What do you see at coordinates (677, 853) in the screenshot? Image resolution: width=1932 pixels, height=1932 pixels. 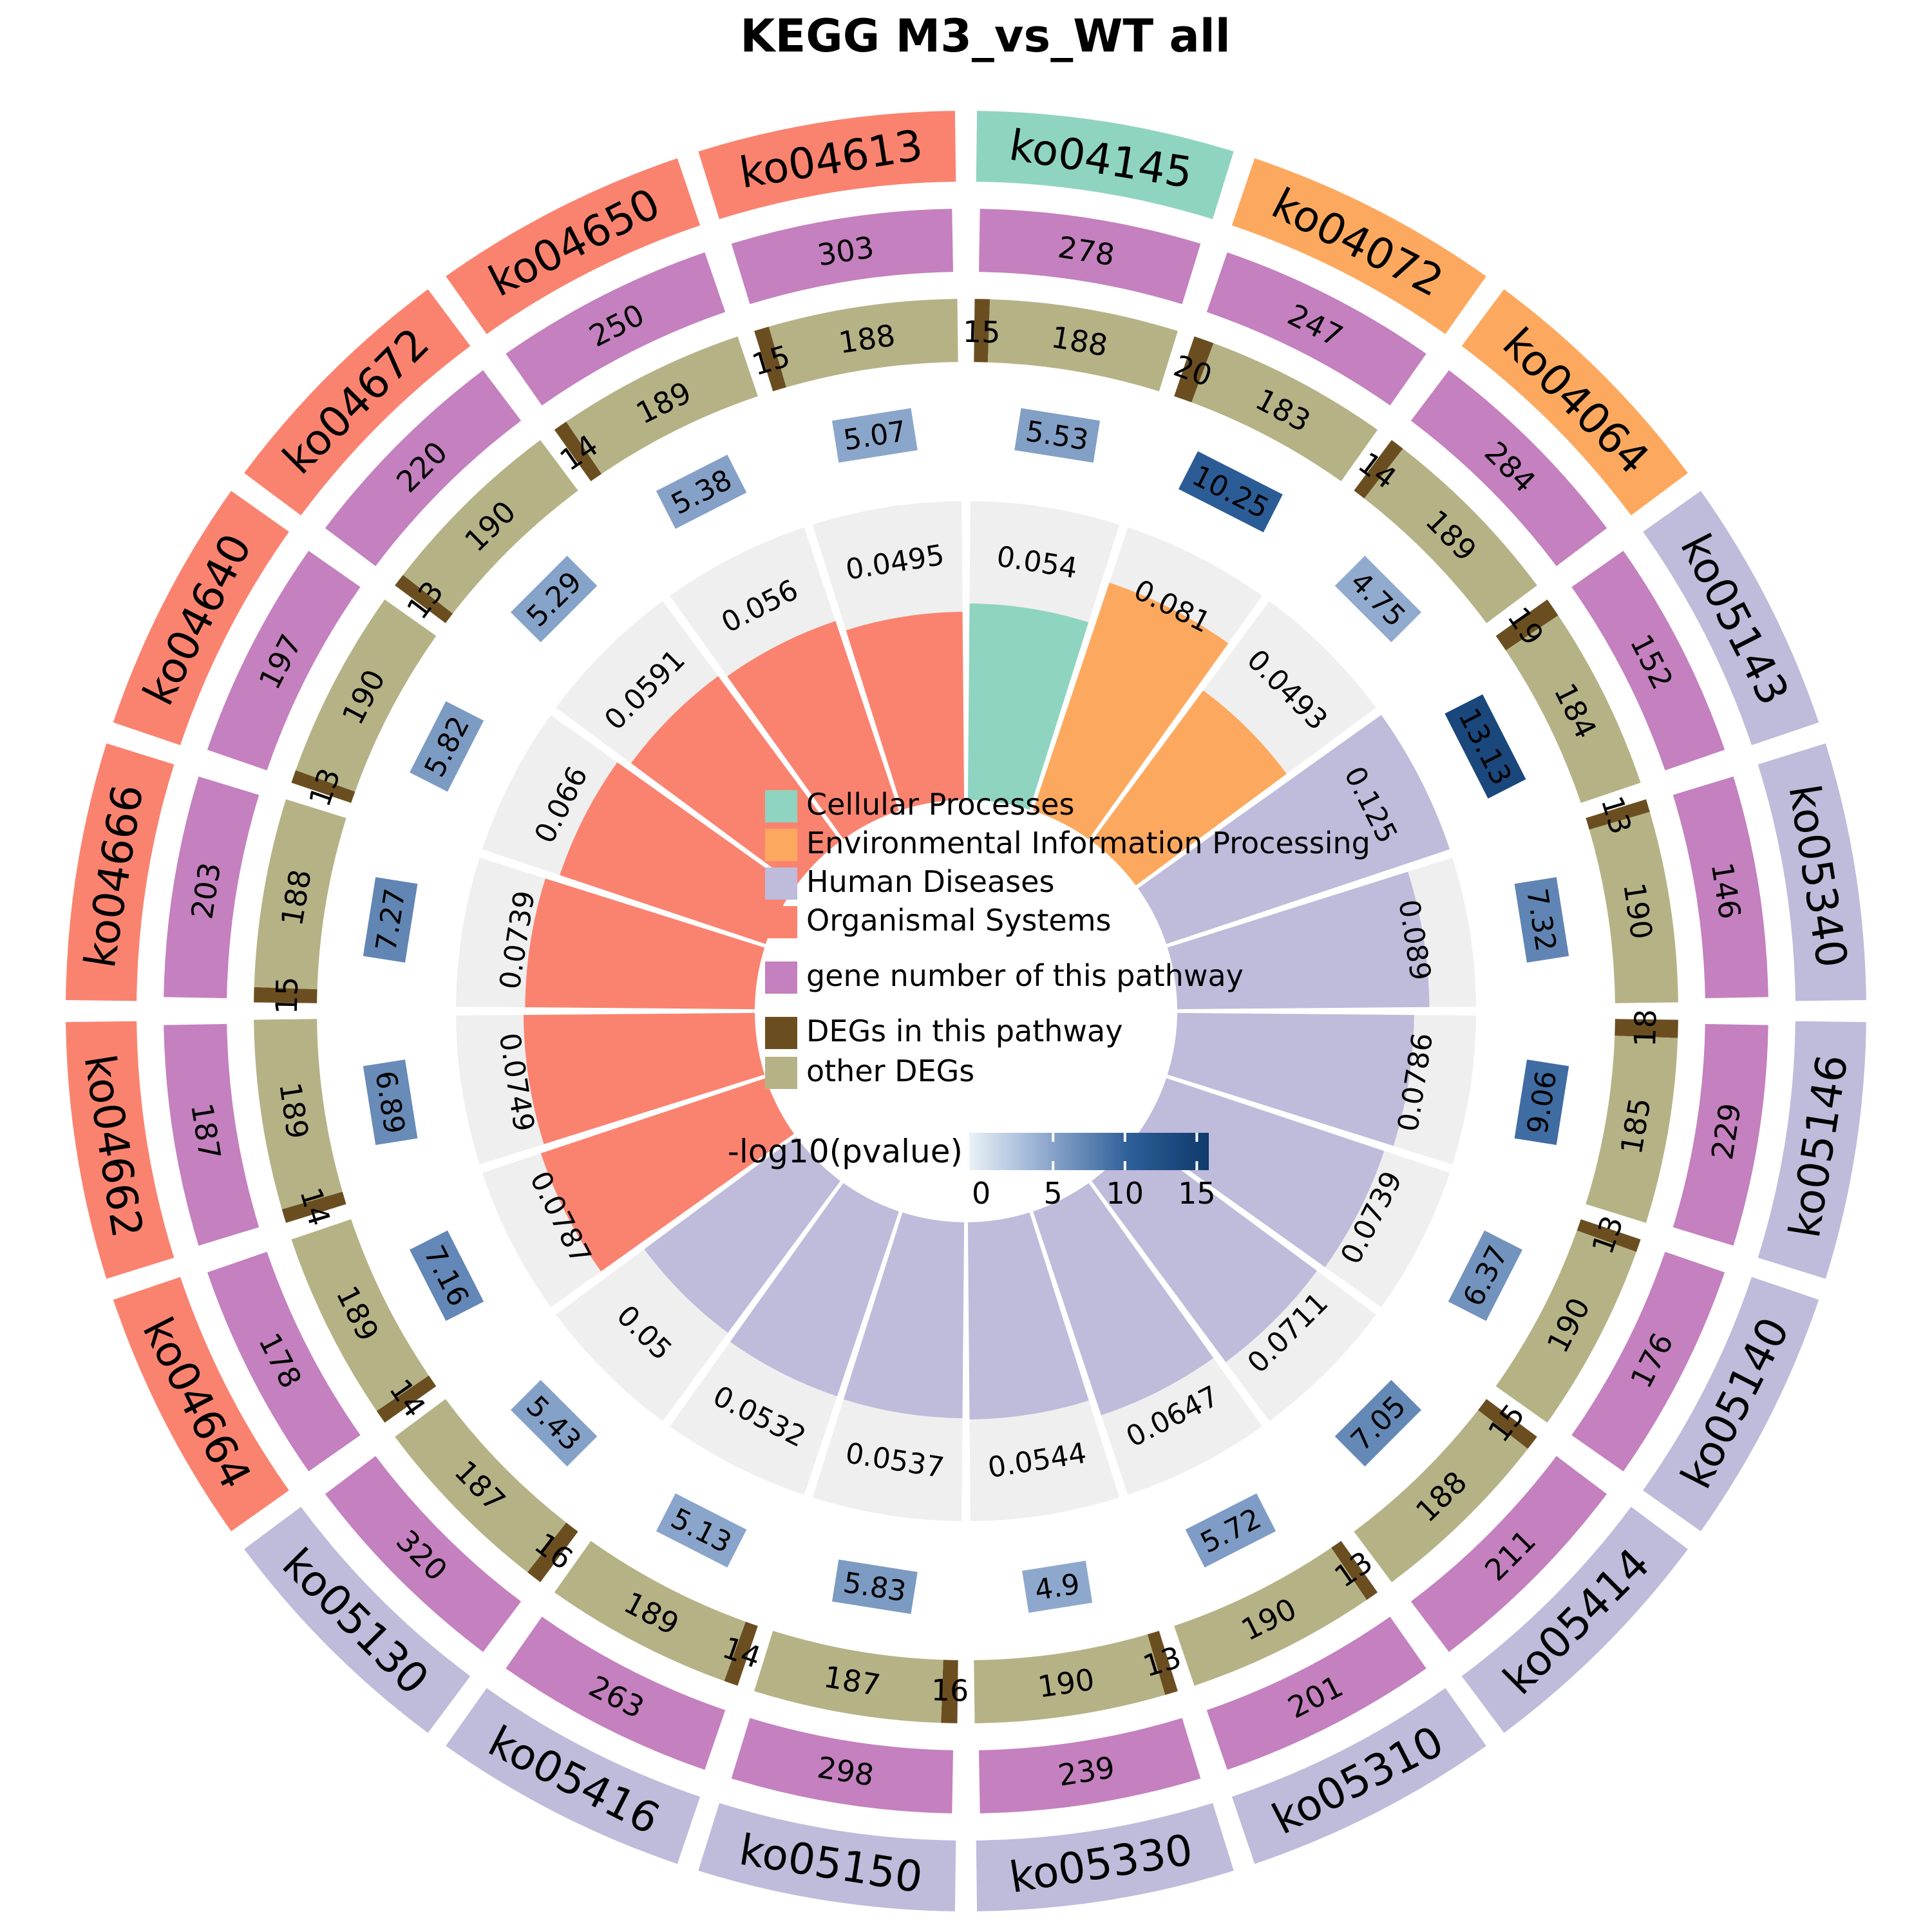 I see `rich-factor-wedge-ko04640` at bounding box center [677, 853].